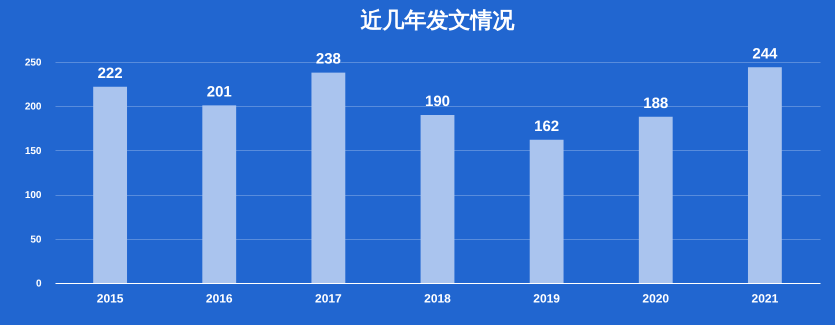 The width and height of the screenshot is (835, 325). I want to click on x-tick-label: 2017, so click(328, 299).